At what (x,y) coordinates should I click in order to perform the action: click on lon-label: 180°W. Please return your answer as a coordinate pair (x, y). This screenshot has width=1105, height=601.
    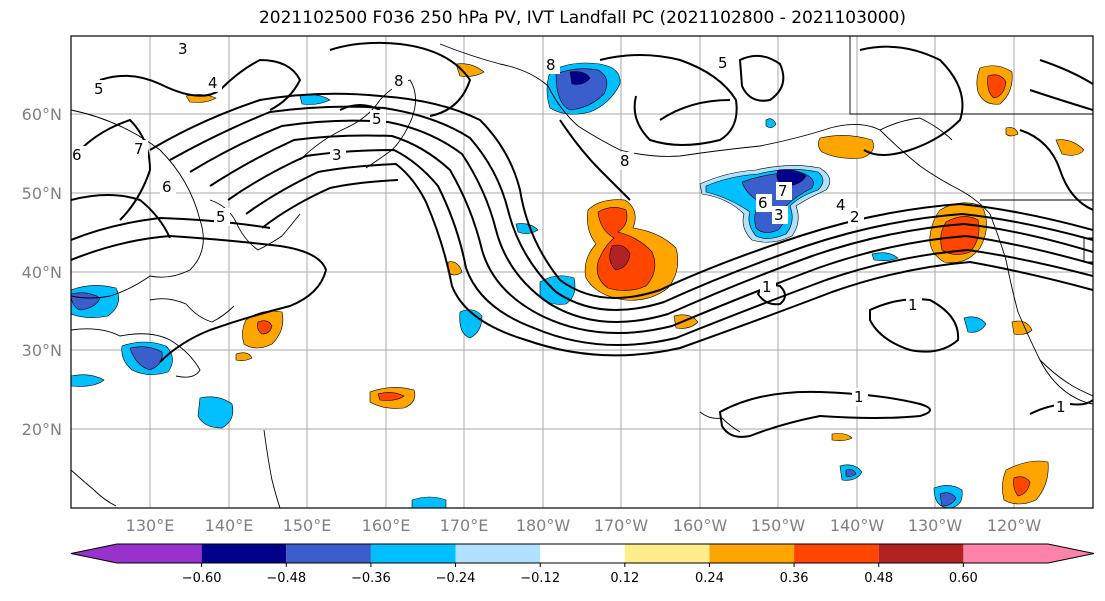
    Looking at the image, I should click on (543, 525).